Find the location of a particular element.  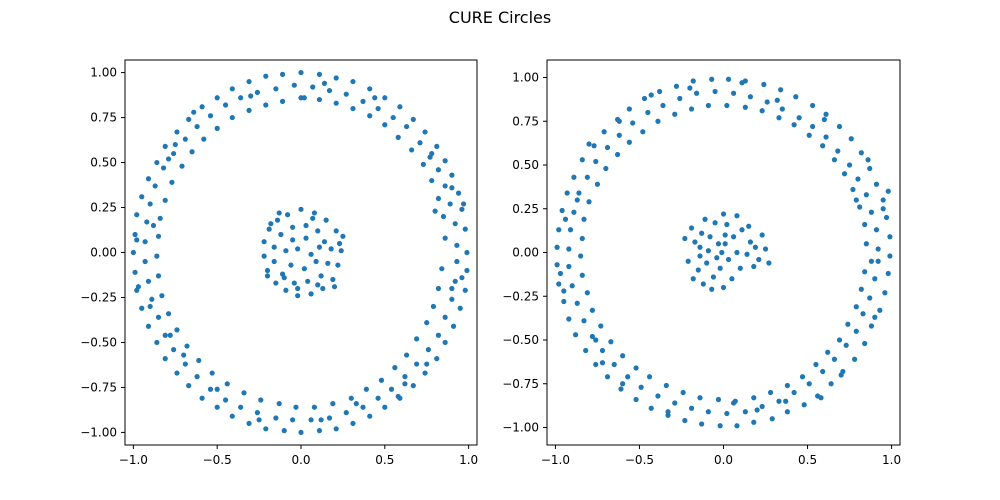

right-x-tick-label: −0.5 is located at coordinates (639, 460).